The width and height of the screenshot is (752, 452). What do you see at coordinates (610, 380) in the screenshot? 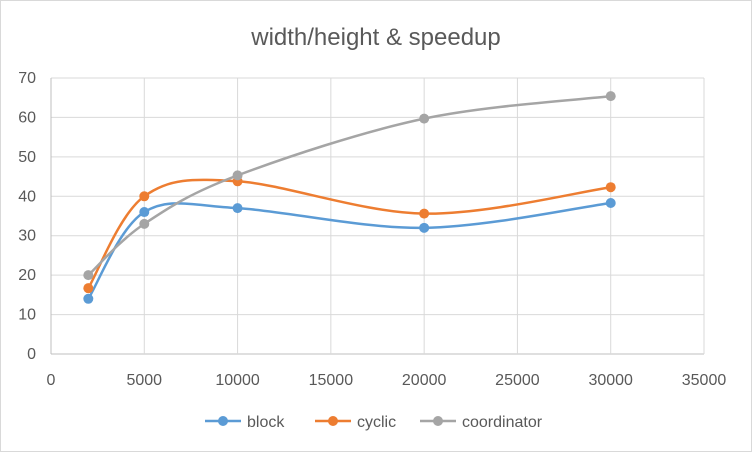
I see `x-tick-label: 30000` at bounding box center [610, 380].